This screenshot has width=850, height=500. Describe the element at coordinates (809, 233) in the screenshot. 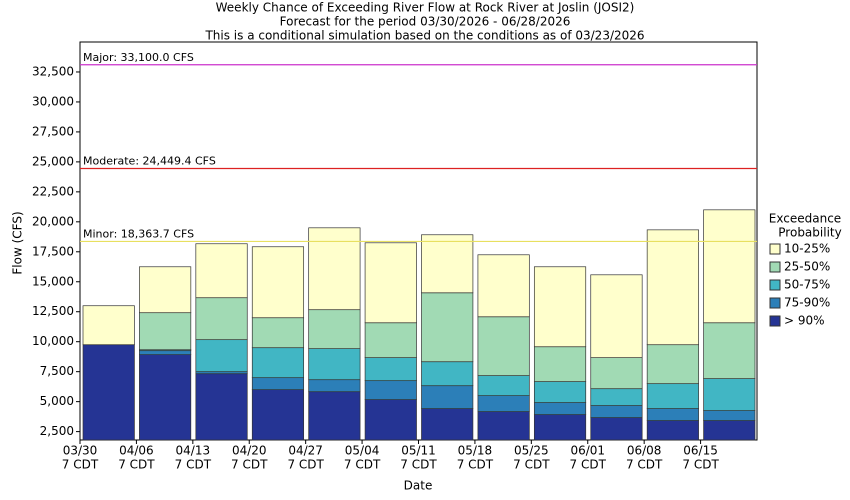

I see `legend-title: Probability` at that location.